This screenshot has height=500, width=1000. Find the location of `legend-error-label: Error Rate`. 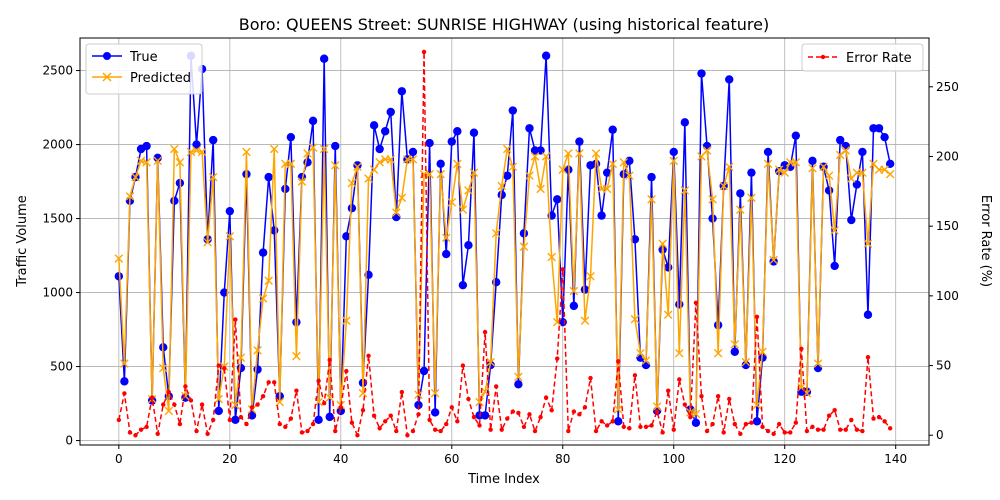

legend-error-label: Error Rate is located at coordinates (879, 58).